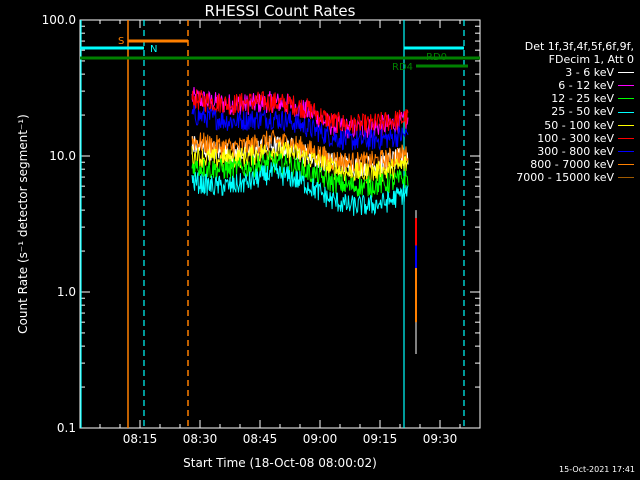  I want to click on timestamp: 15-Oct-2021 17:41, so click(597, 469).